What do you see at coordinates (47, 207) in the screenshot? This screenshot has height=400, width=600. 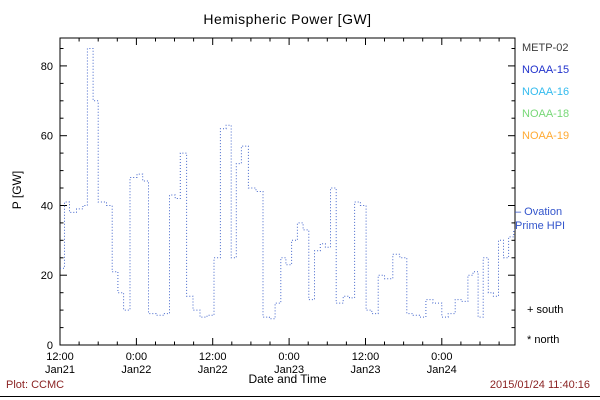 I see `y-tick-label: 40` at bounding box center [47, 207].